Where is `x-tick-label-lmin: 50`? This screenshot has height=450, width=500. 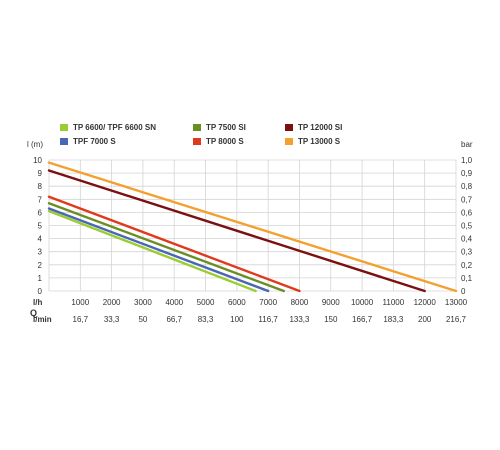 x-tick-label-lmin: 50 is located at coordinates (142, 319).